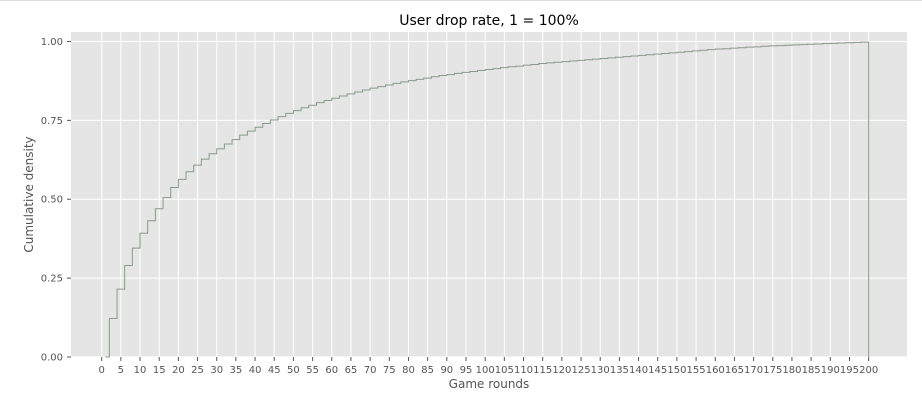  I want to click on x-tick-label: 10, so click(140, 370).